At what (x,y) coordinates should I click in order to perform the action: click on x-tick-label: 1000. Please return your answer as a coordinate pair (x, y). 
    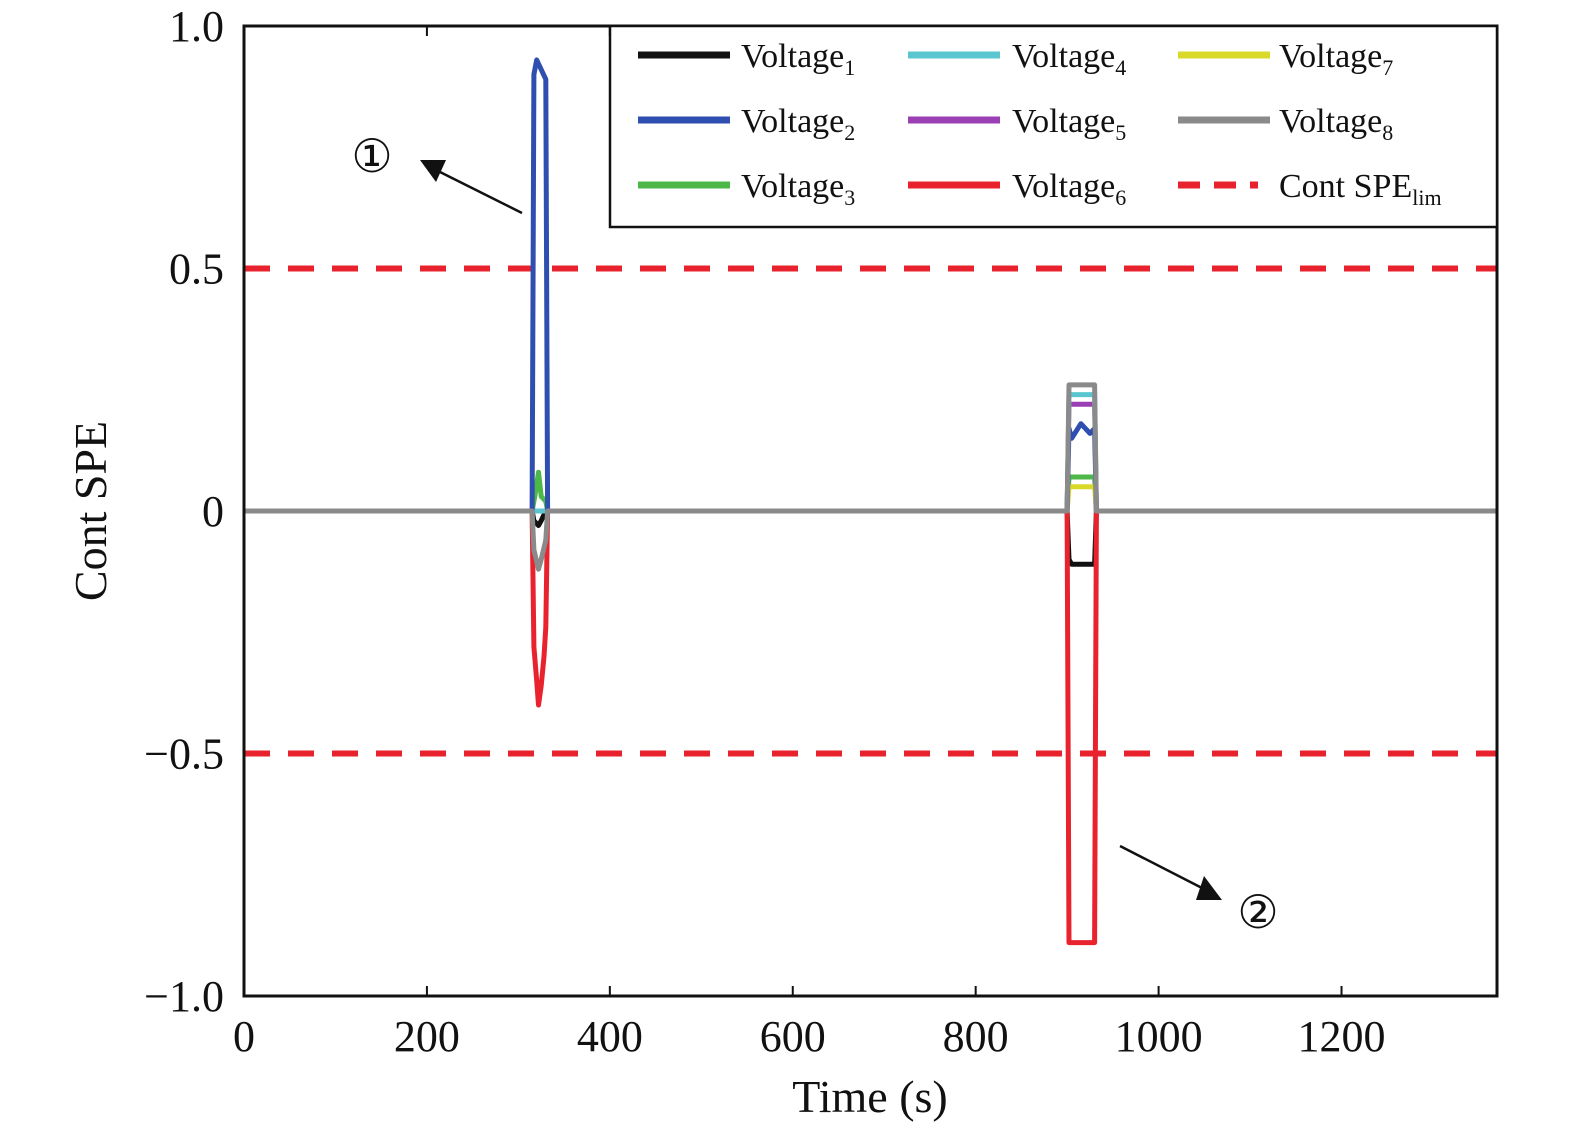
    Looking at the image, I should click on (1159, 1036).